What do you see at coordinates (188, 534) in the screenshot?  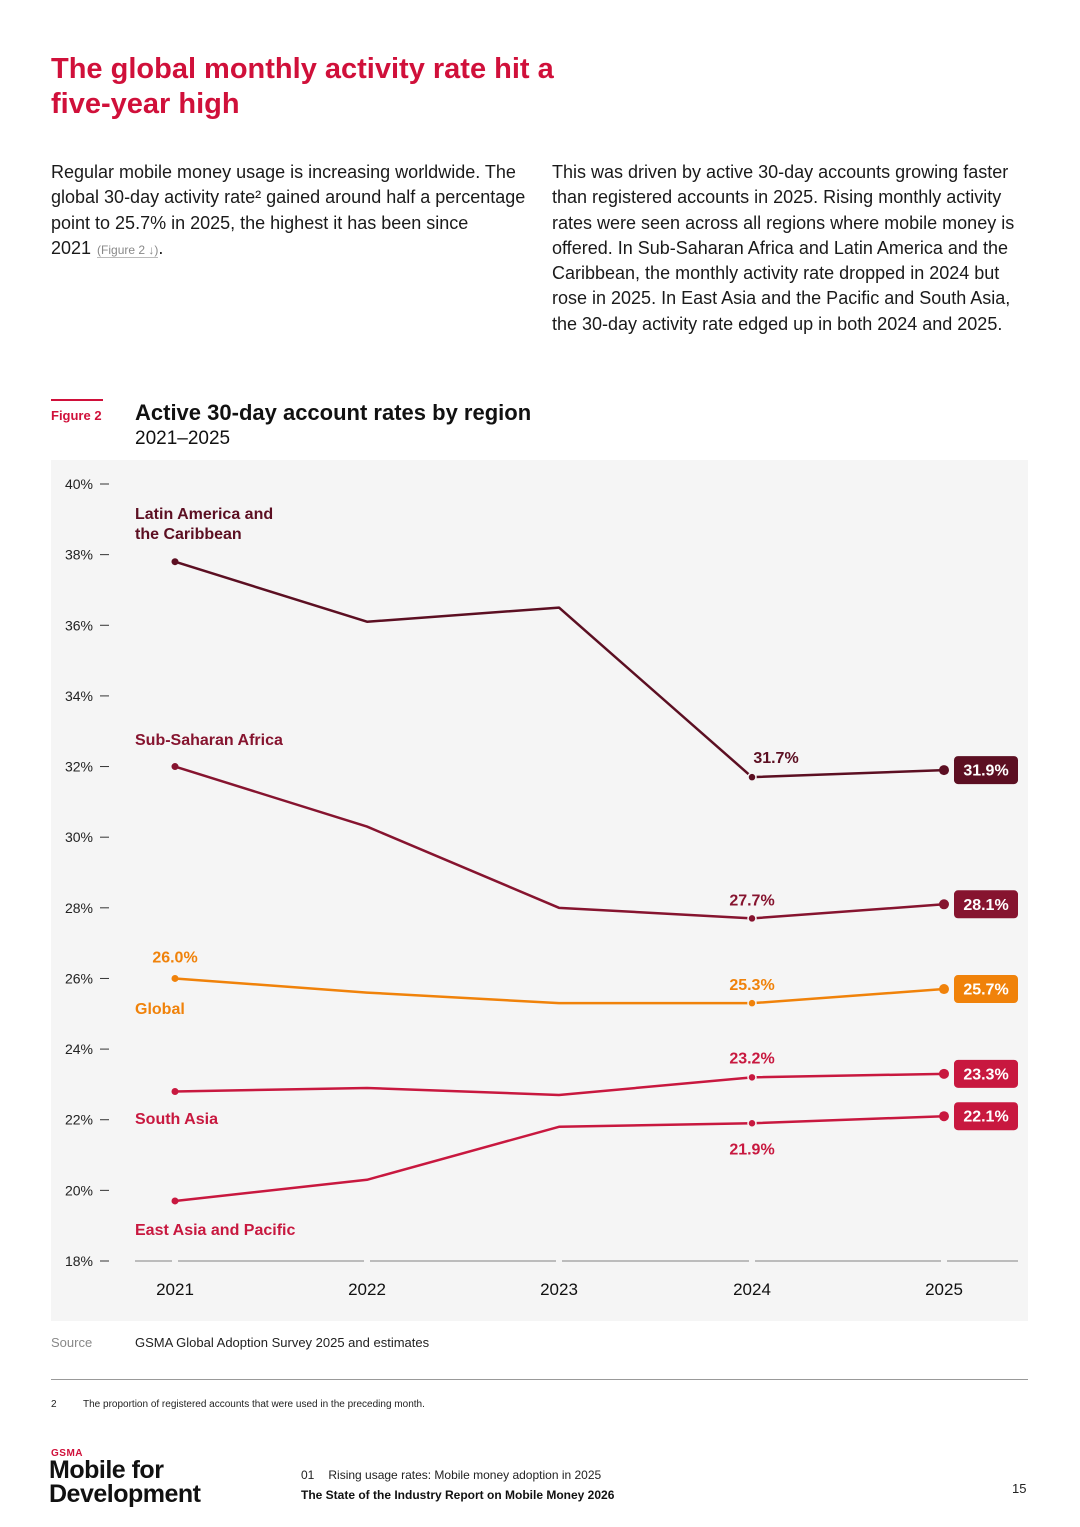 I see `series-name-label: the Caribbean` at bounding box center [188, 534].